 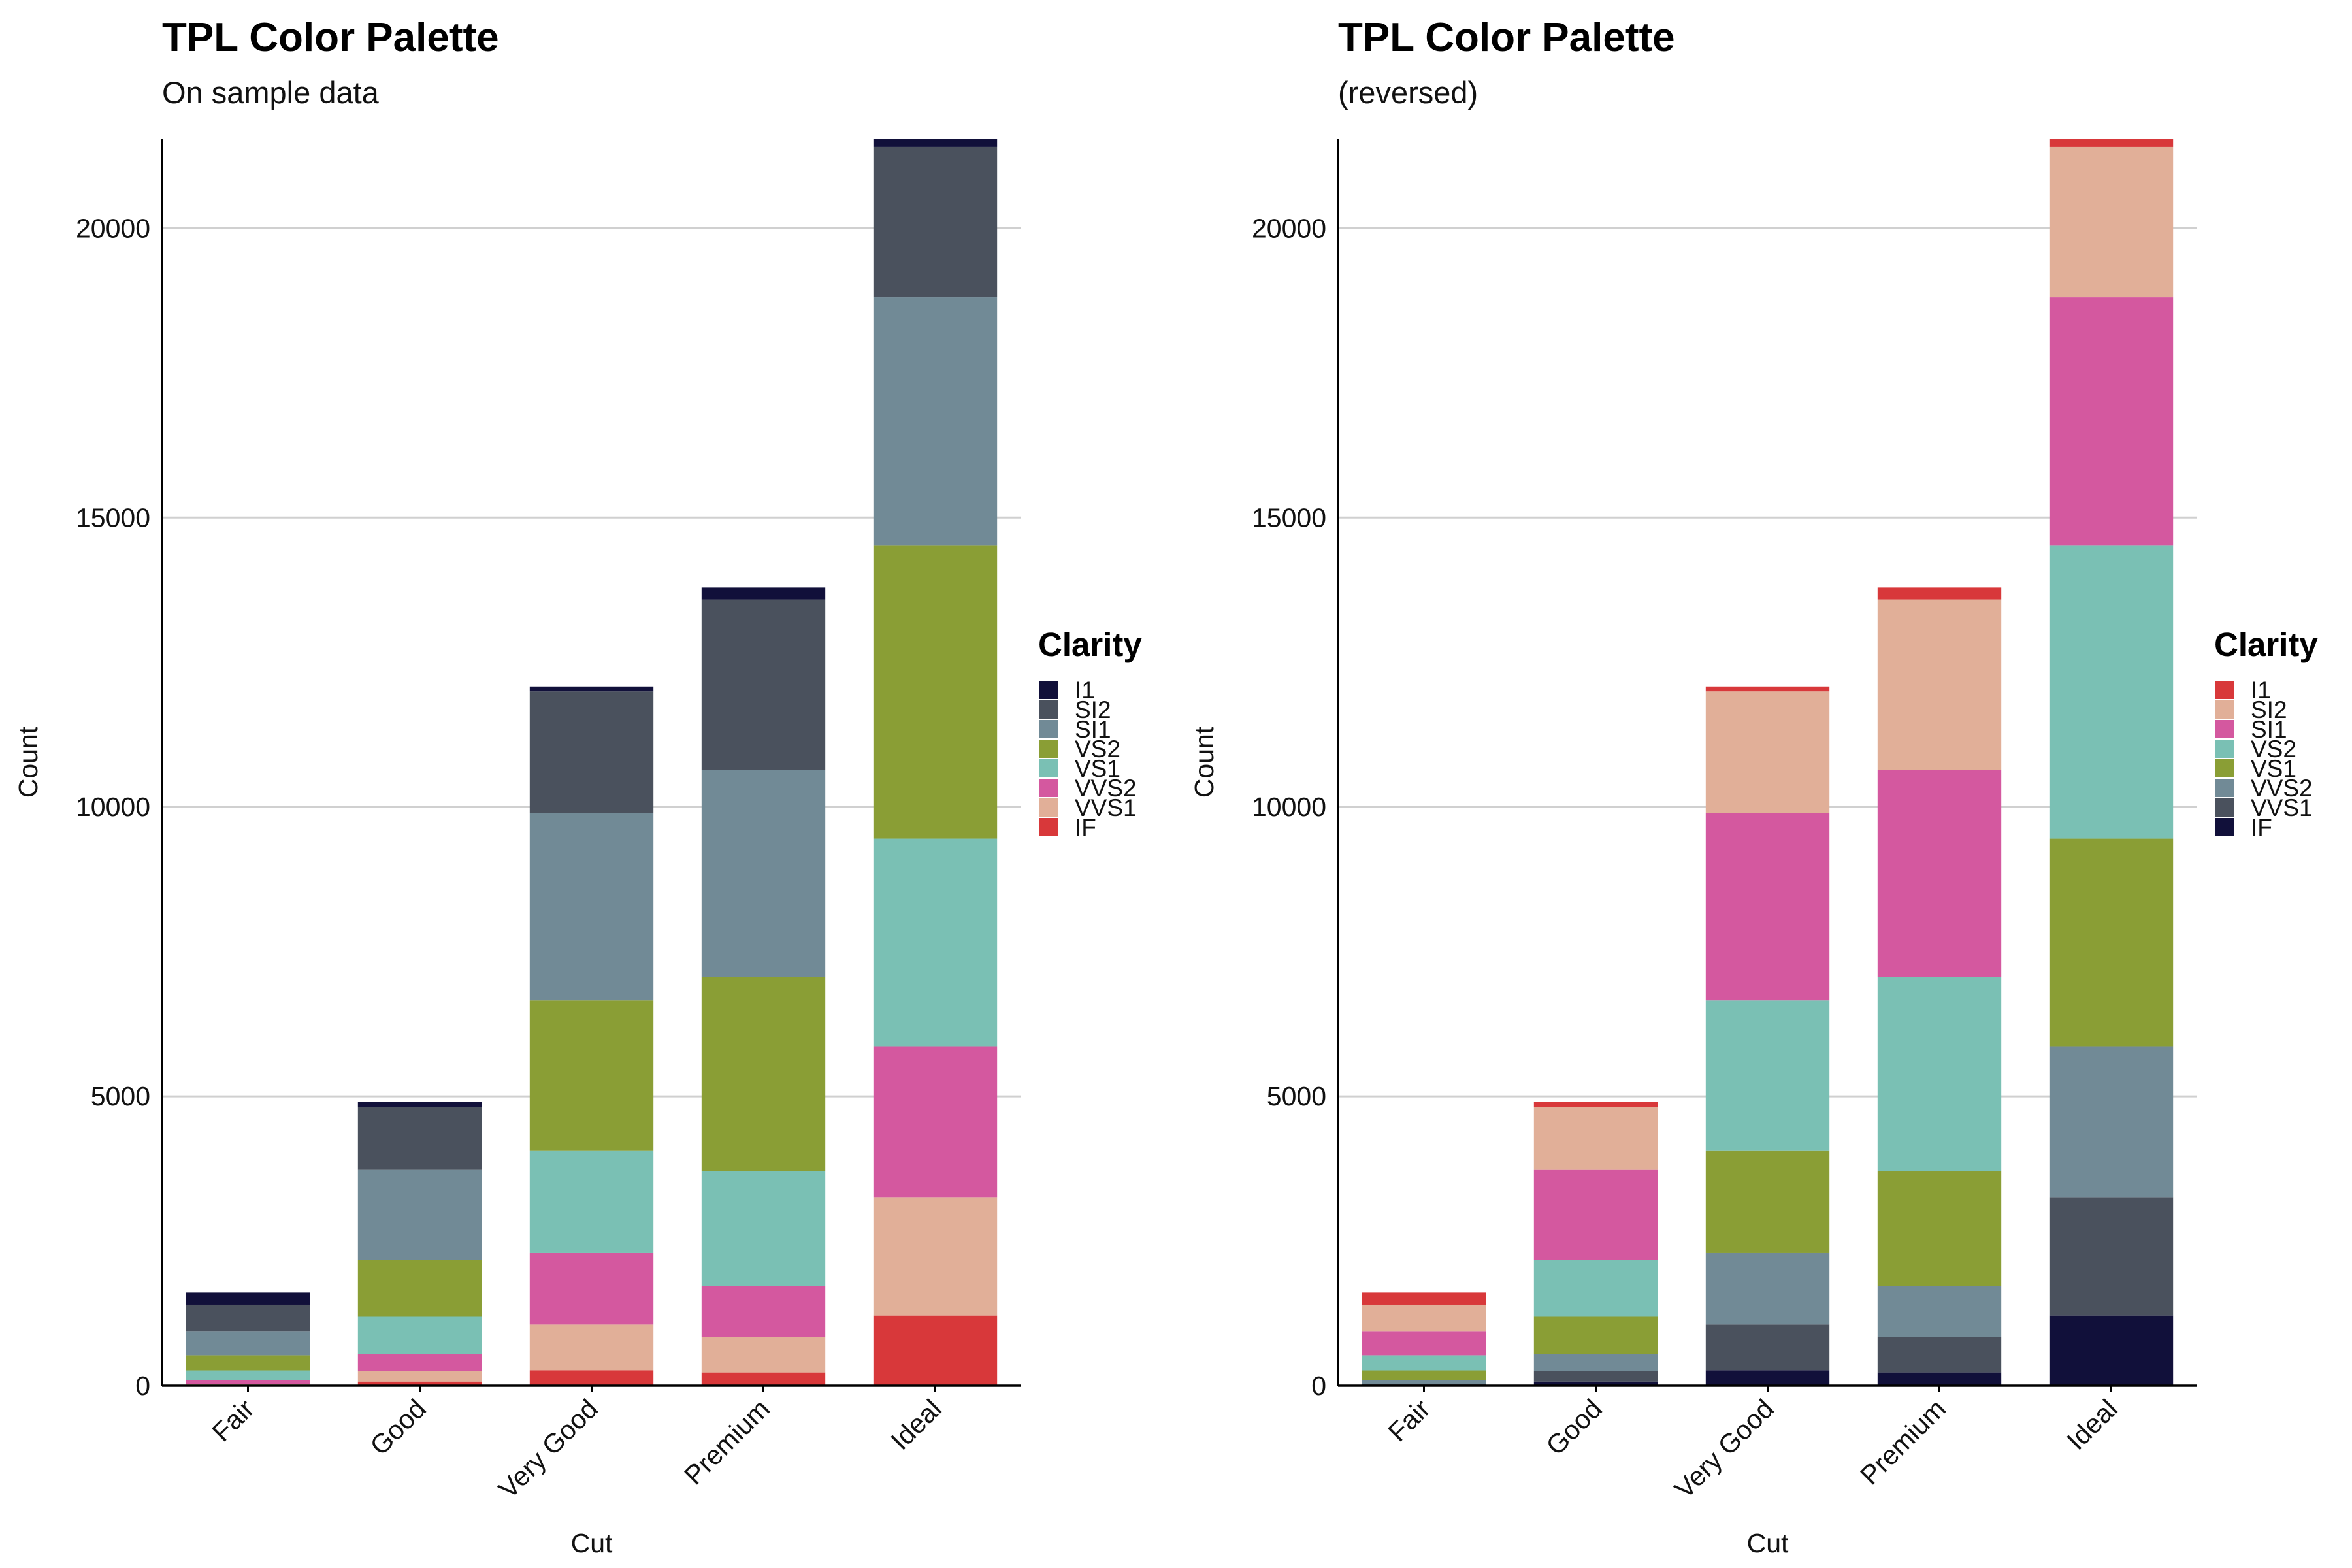 I want to click on y-axis-title: Count, so click(x=28, y=762).